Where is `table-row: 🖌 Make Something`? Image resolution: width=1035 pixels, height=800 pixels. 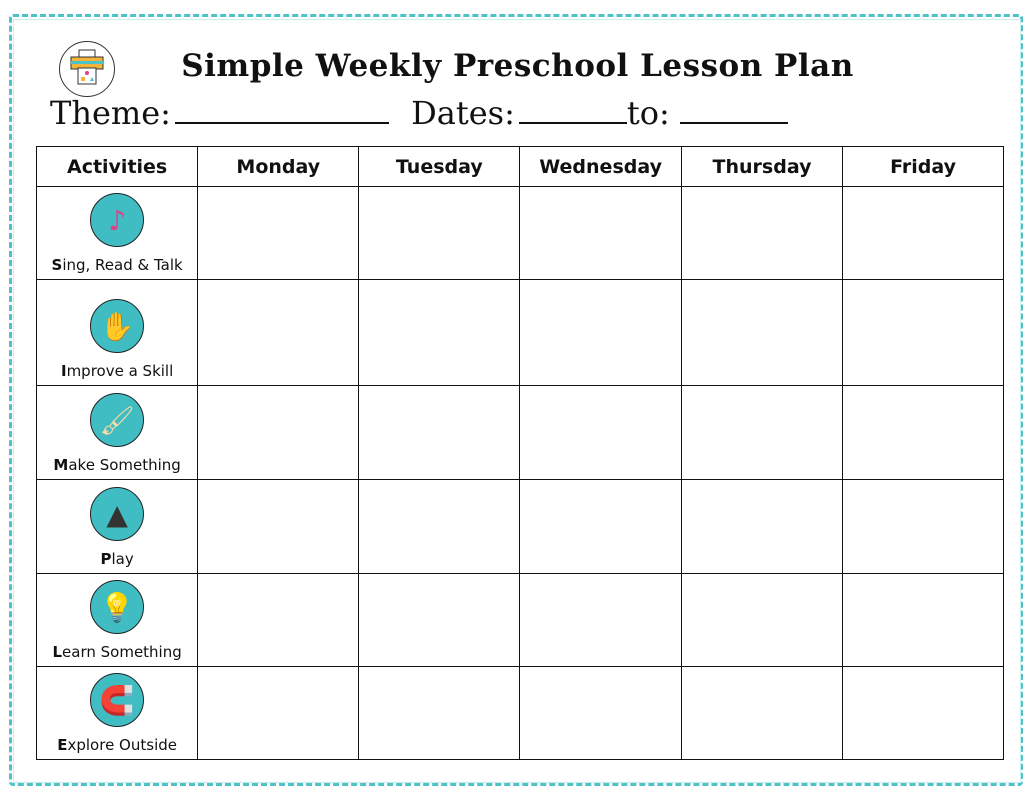
table-row: 🖌 Make Something is located at coordinates (519, 432).